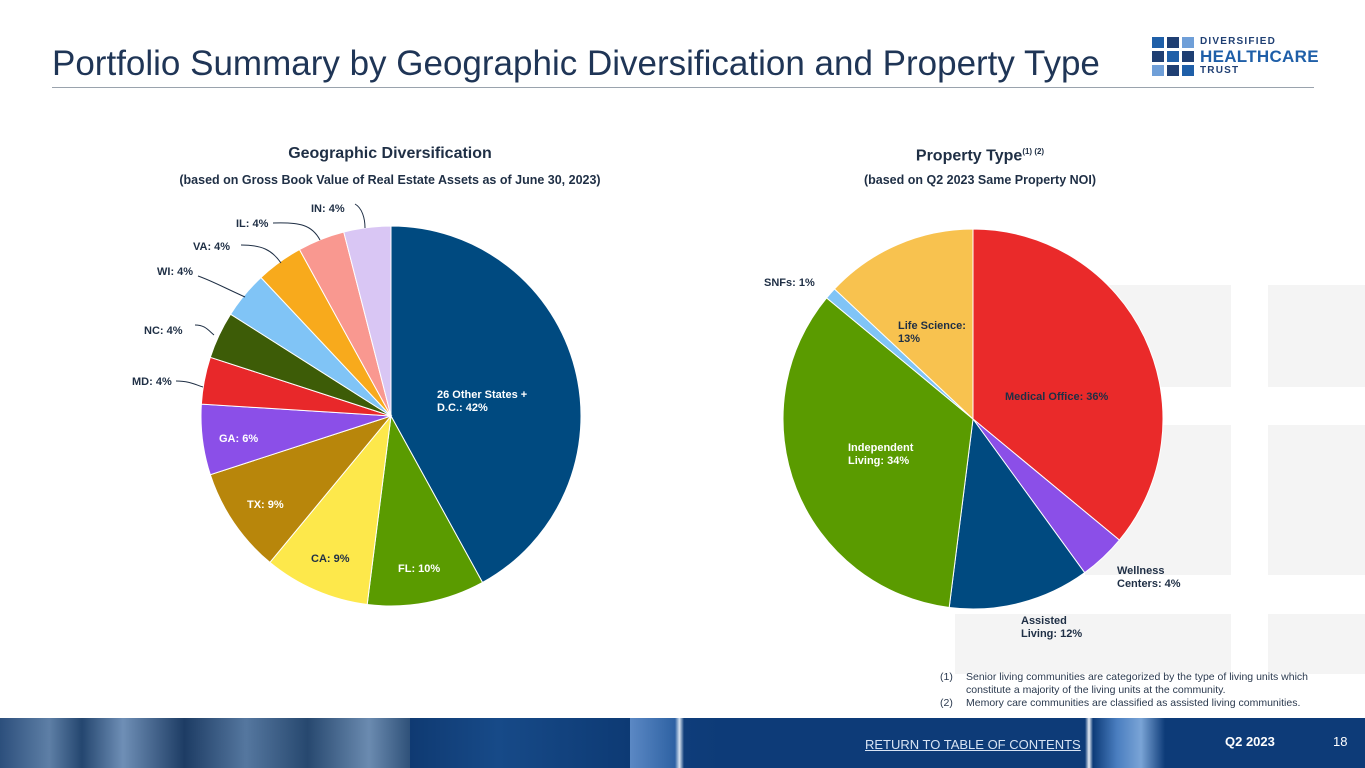  I want to click on geo-label-5: MD: 4%, so click(152, 382).